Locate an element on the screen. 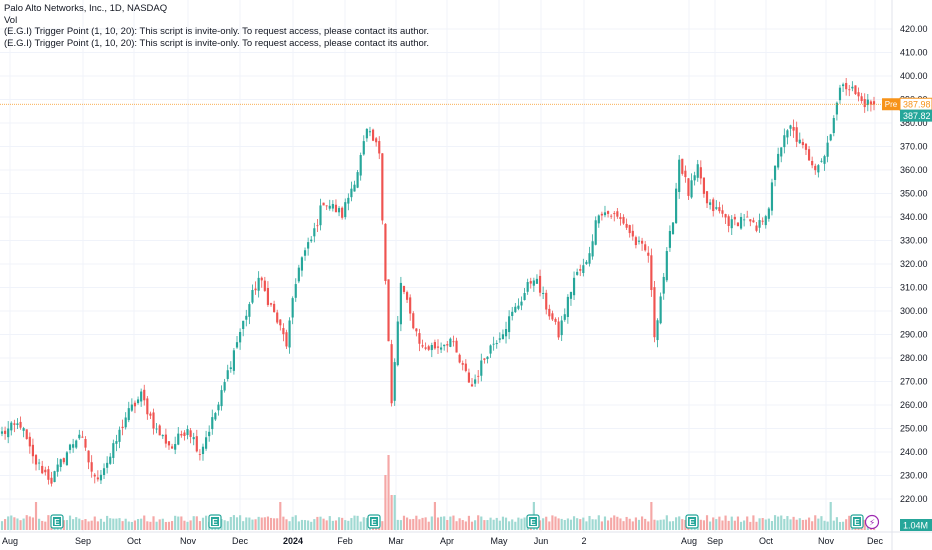  pre-value: 387.98 is located at coordinates (917, 105).